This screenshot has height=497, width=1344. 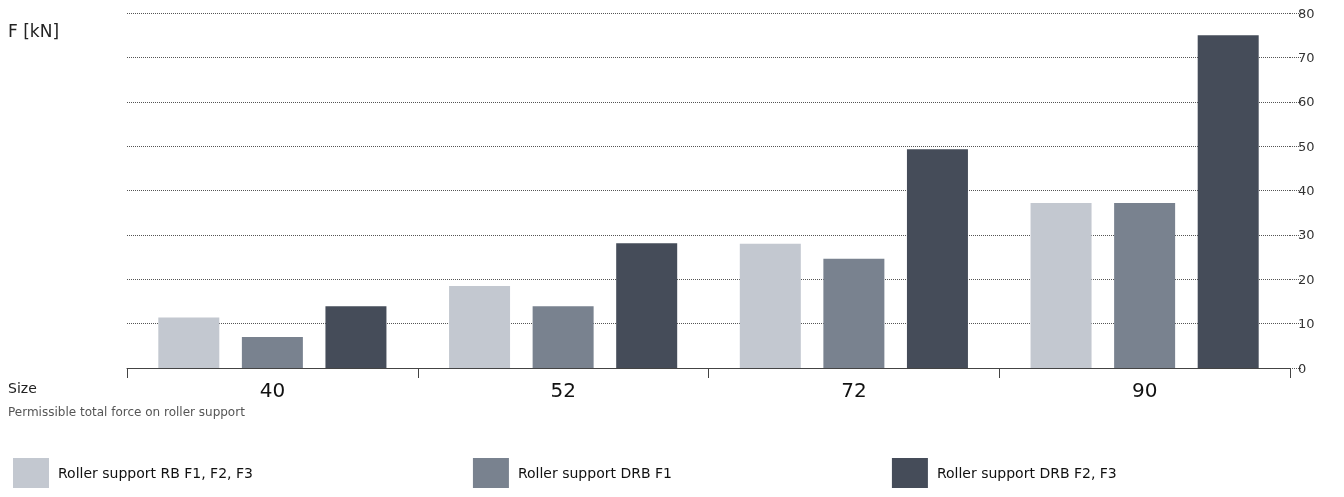 What do you see at coordinates (272, 390) in the screenshot?
I see `x-tick-label: 40` at bounding box center [272, 390].